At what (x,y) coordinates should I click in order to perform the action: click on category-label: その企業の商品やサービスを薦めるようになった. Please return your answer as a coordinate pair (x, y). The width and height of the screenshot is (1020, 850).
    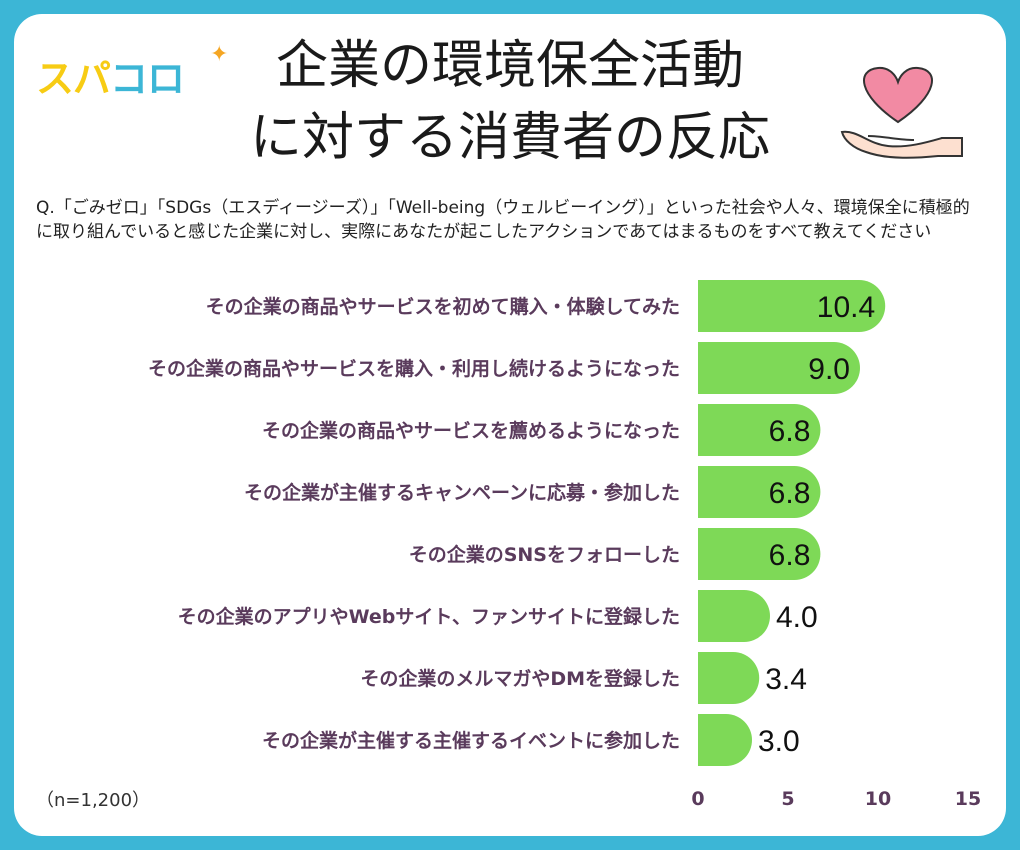
    Looking at the image, I should click on (471, 430).